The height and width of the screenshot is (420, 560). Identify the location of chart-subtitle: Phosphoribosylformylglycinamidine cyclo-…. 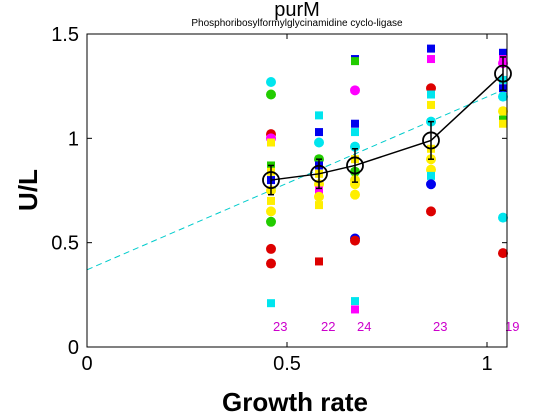
(297, 23).